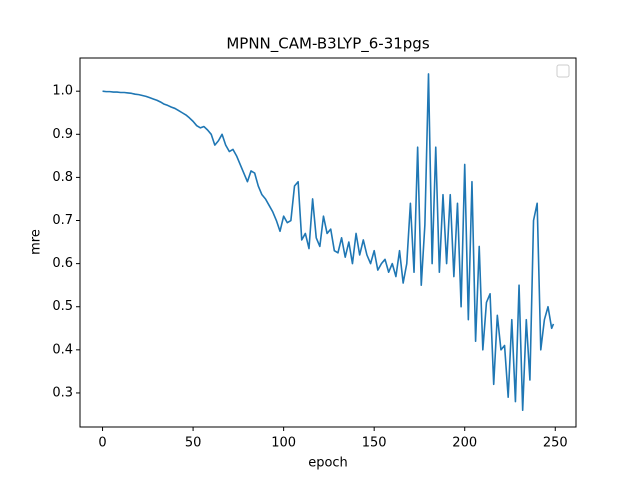  What do you see at coordinates (464, 443) in the screenshot?
I see `x-tick-label: 200` at bounding box center [464, 443].